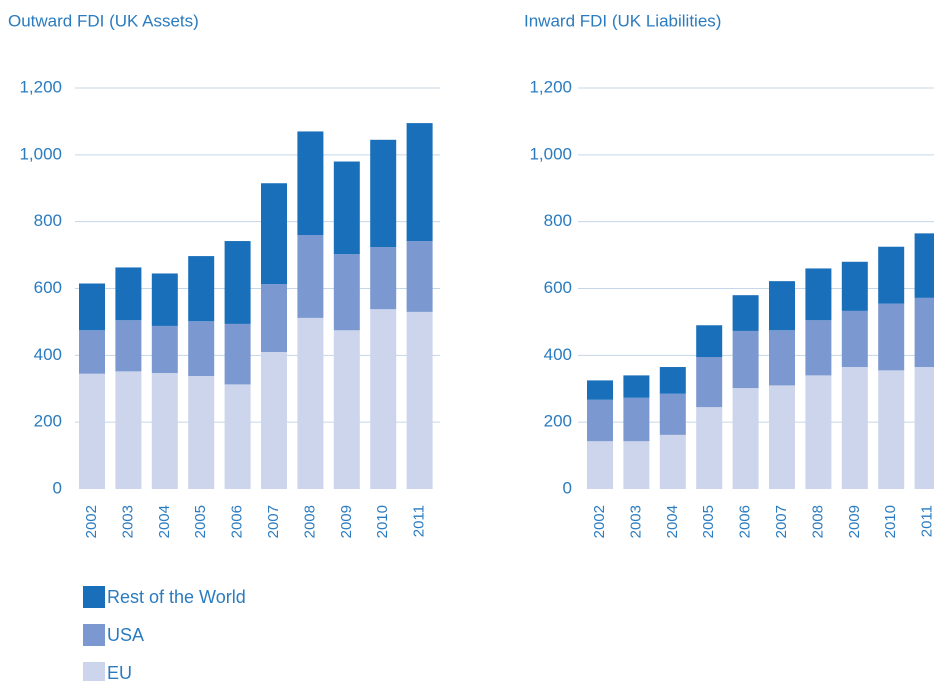  I want to click on legend-label: Rest of the World, so click(176, 597).